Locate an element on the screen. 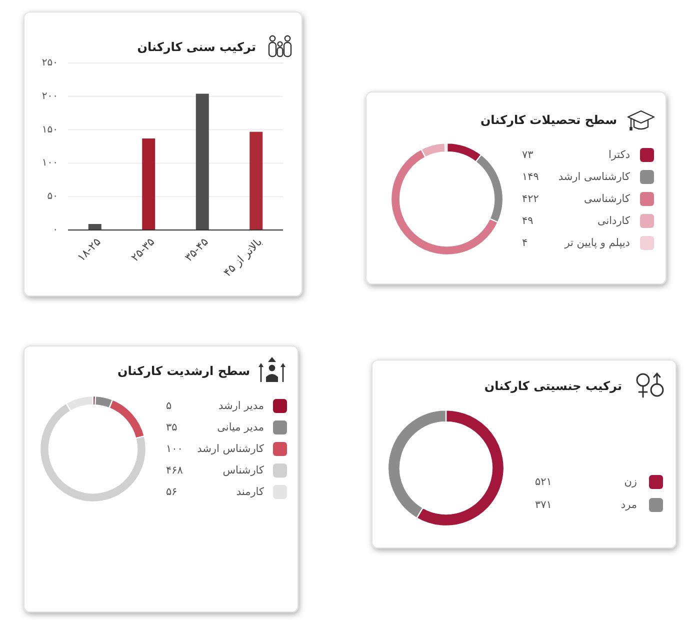  data-label: ۱۴۹ is located at coordinates (531, 177).